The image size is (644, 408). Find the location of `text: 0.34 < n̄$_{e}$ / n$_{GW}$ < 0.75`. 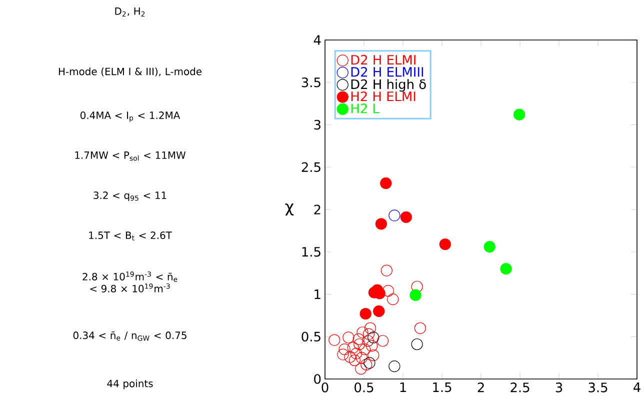

text: 0.34 < n̄$_{e}$ / n$_{GW}$ < 0.75 is located at coordinates (129, 336).